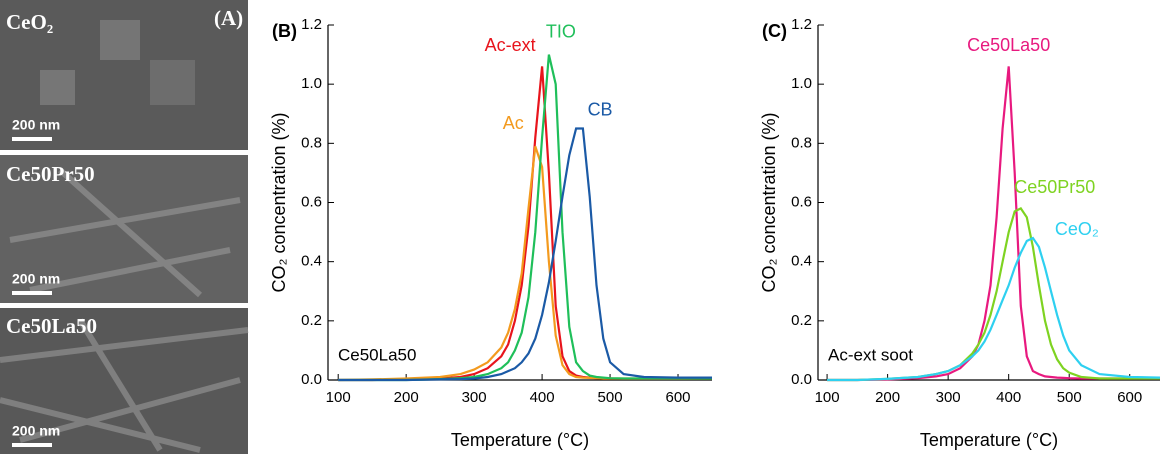 This screenshot has height=459, width=1163. Describe the element at coordinates (994, 309) in the screenshot. I see `line-series` at that location.